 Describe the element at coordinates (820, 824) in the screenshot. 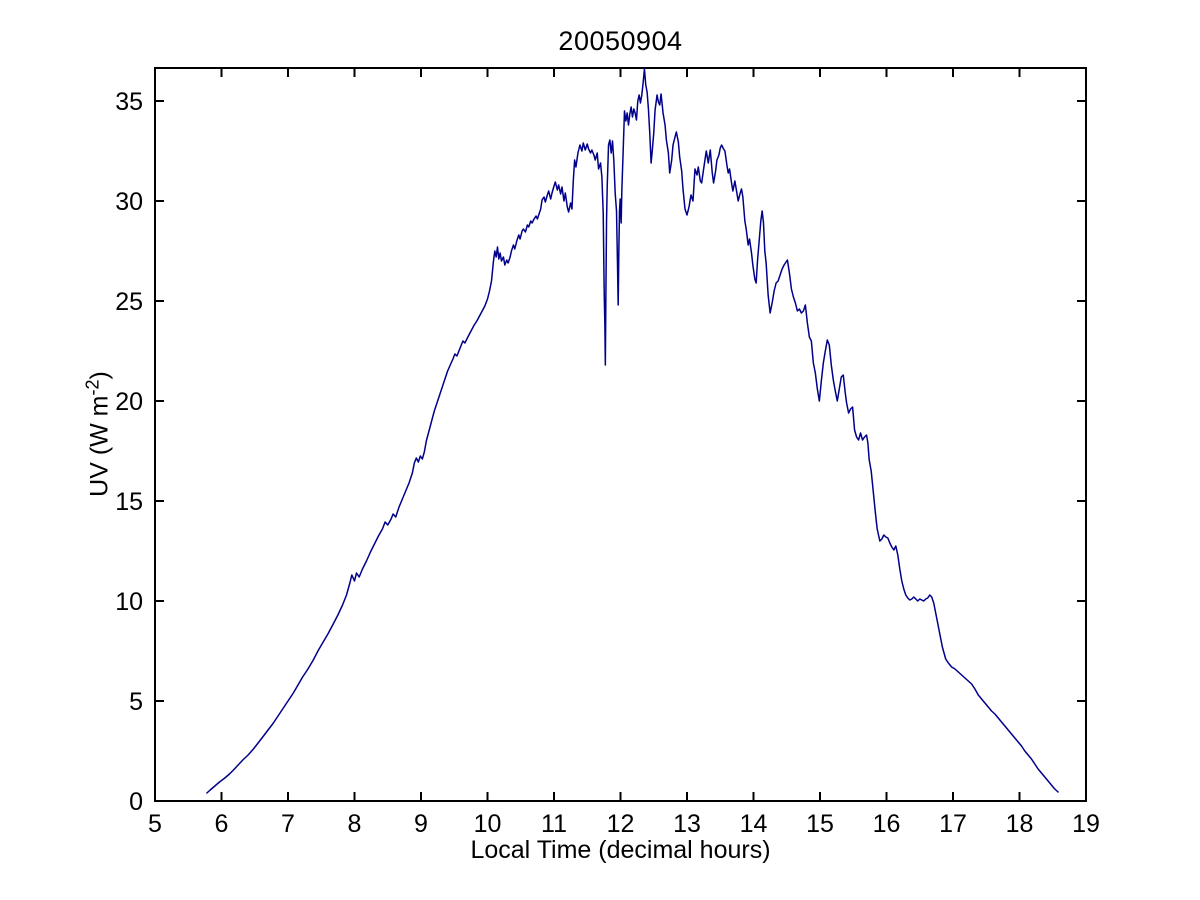

I see `x-tick-label: 15` at that location.